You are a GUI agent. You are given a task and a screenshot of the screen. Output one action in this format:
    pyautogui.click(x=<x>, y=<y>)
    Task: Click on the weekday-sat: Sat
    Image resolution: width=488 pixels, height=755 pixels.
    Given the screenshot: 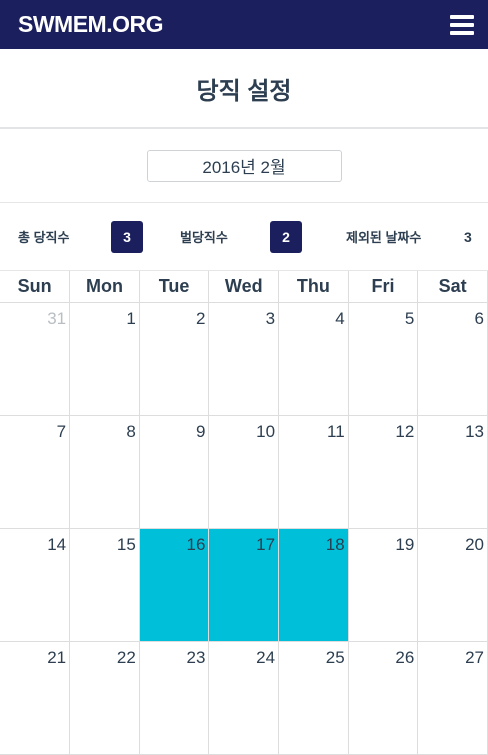 What is the action you would take?
    pyautogui.click(x=452, y=287)
    